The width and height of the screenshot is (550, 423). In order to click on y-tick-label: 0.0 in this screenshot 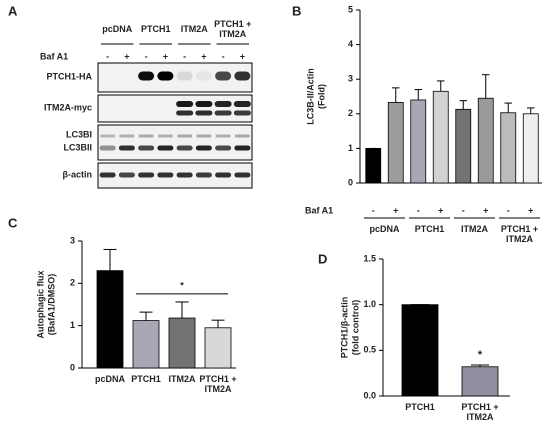, I will do `click(369, 395)`.